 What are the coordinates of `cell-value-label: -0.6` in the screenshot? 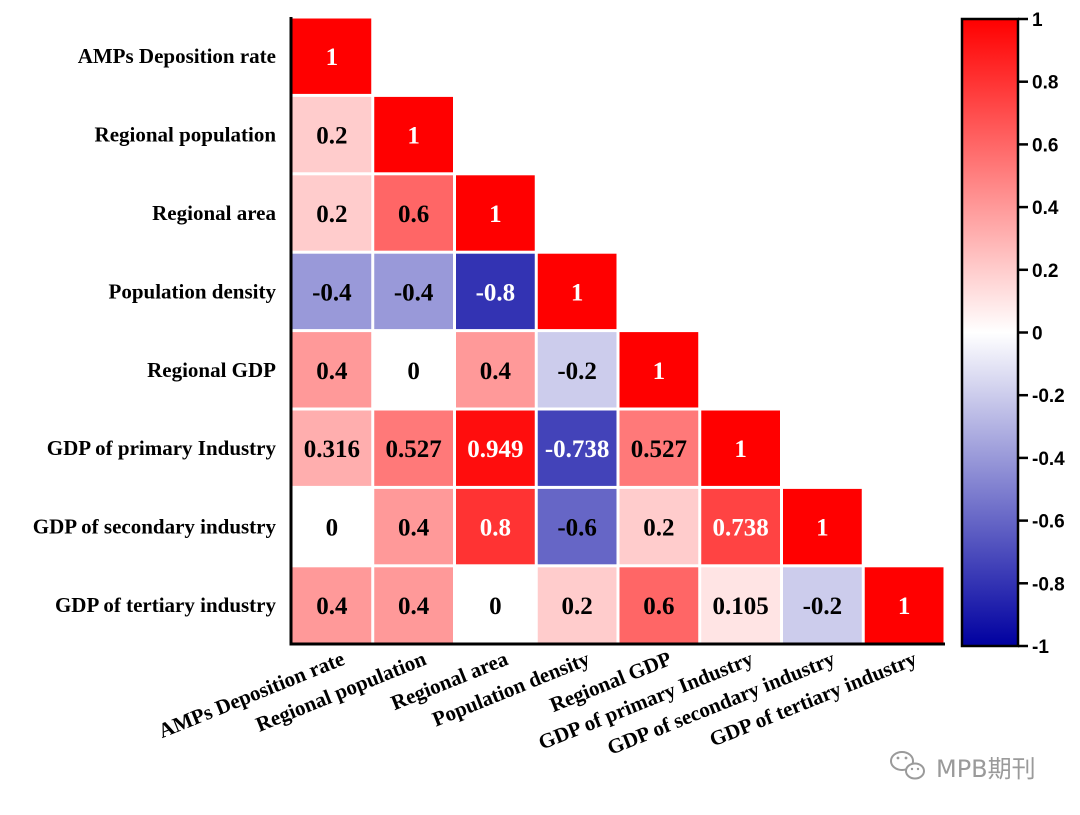 It's located at (577, 528).